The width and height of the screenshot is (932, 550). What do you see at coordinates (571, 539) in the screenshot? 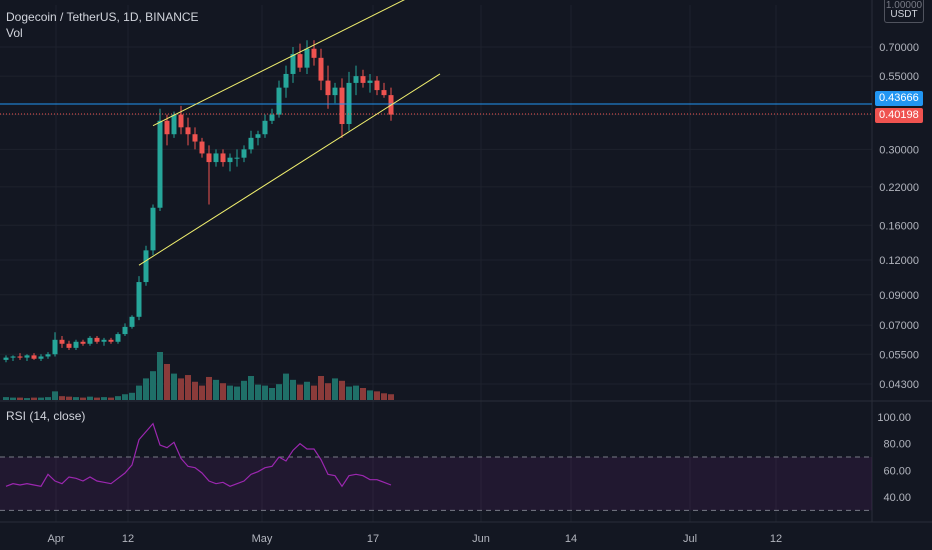
I see `time-tick-label: 14` at bounding box center [571, 539].